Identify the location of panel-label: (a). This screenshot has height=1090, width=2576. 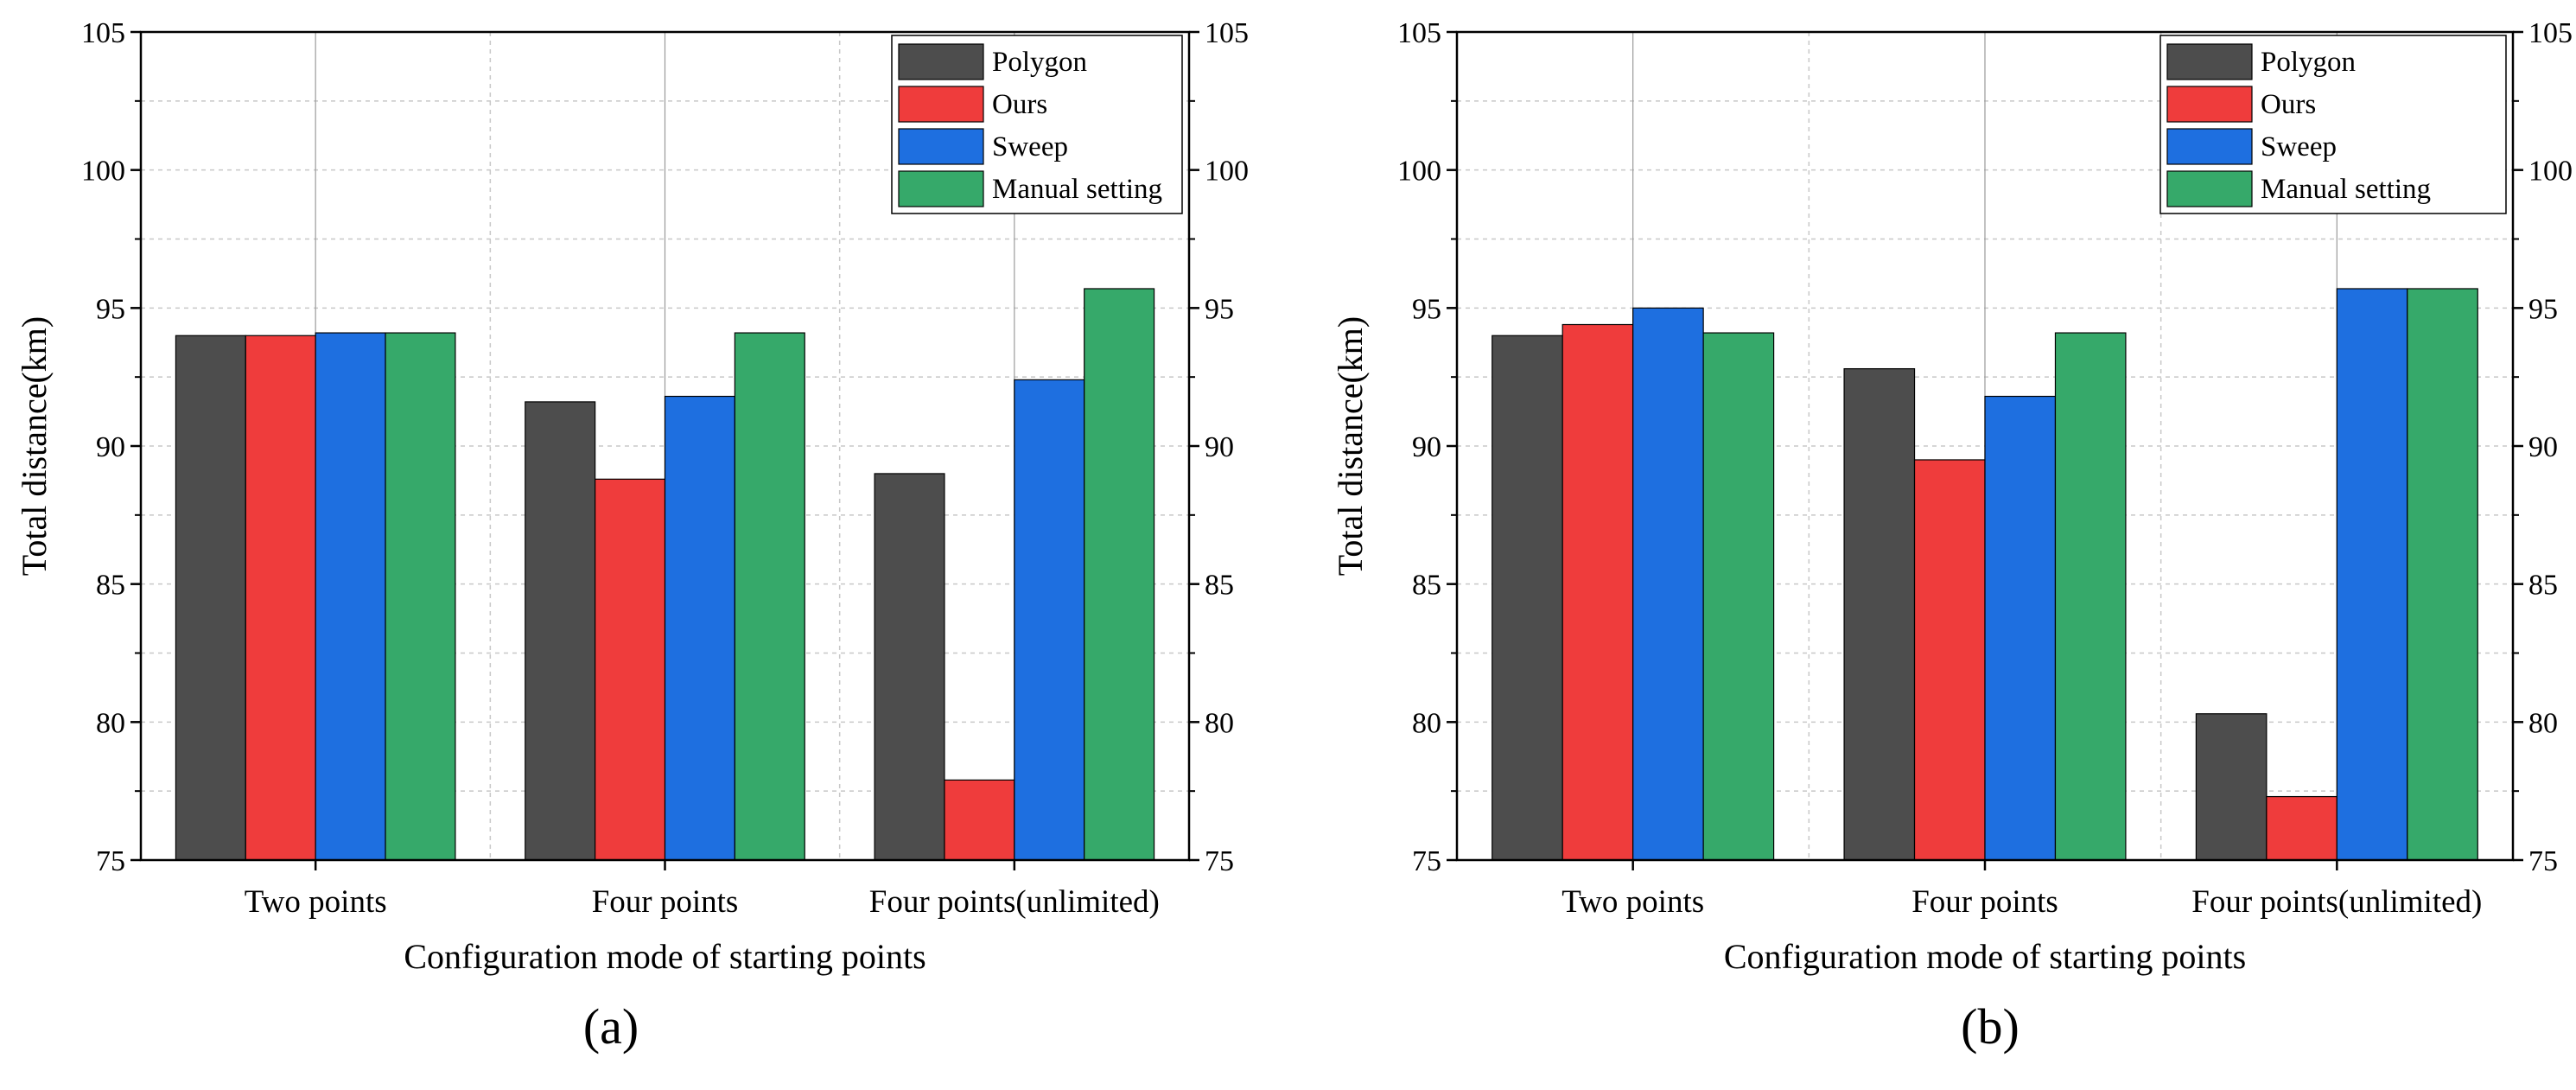
(611, 1026).